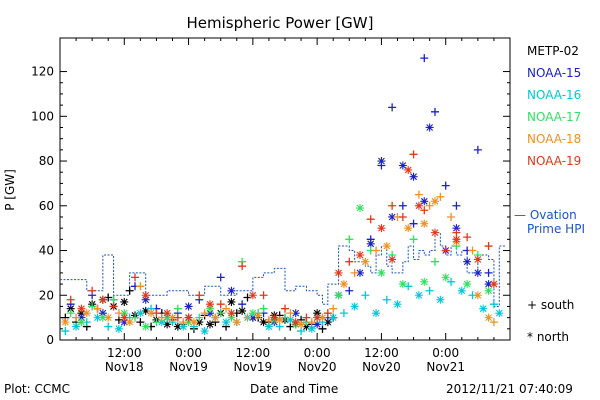 This screenshot has height=400, width=600. Describe the element at coordinates (381, 367) in the screenshot. I see `x-tick-label-date-4: Nov20` at that location.